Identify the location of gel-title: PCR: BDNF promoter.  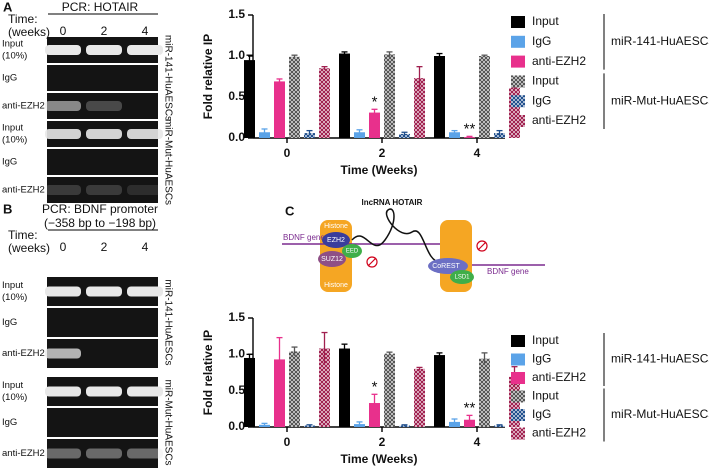
(100, 209).